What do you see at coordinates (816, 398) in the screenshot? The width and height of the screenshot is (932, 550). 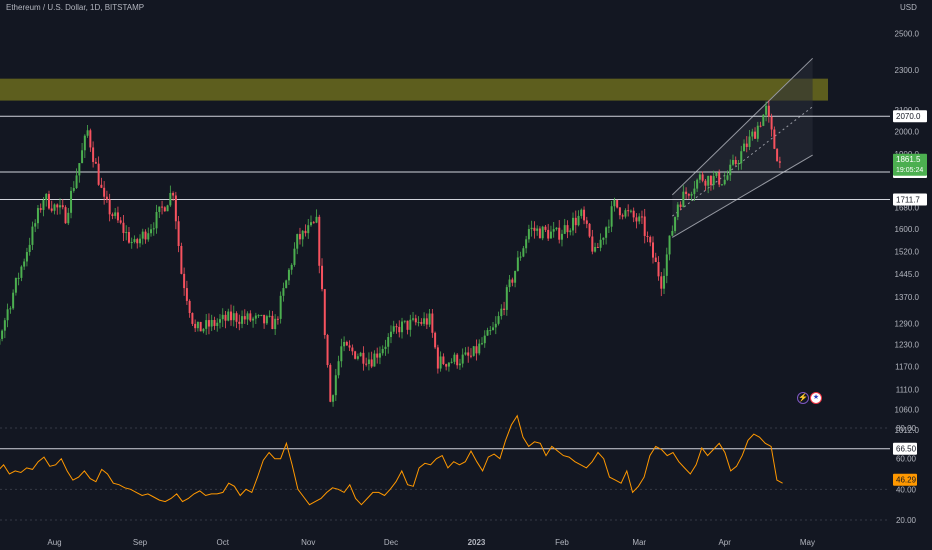 I see `us-flag-icon: ★` at bounding box center [816, 398].